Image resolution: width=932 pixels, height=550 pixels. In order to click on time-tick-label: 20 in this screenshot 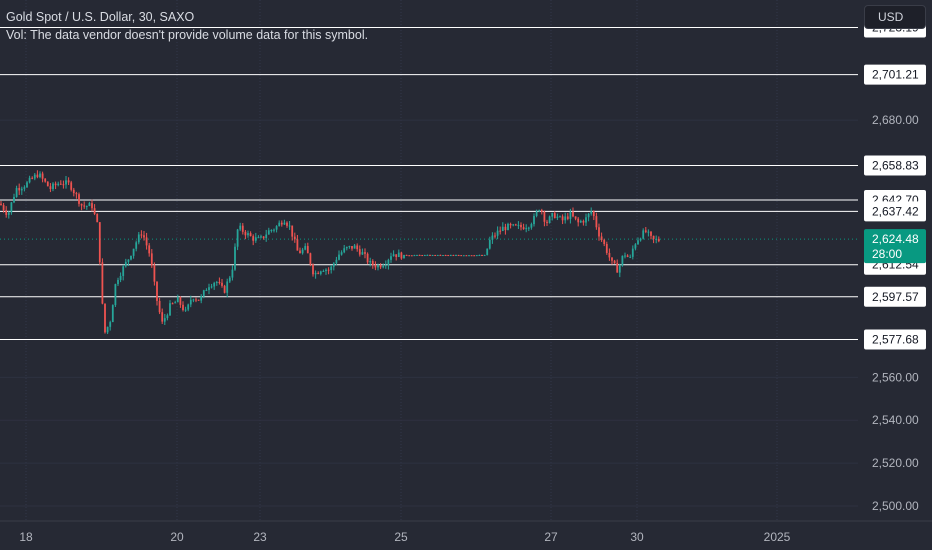, I will do `click(177, 537)`.